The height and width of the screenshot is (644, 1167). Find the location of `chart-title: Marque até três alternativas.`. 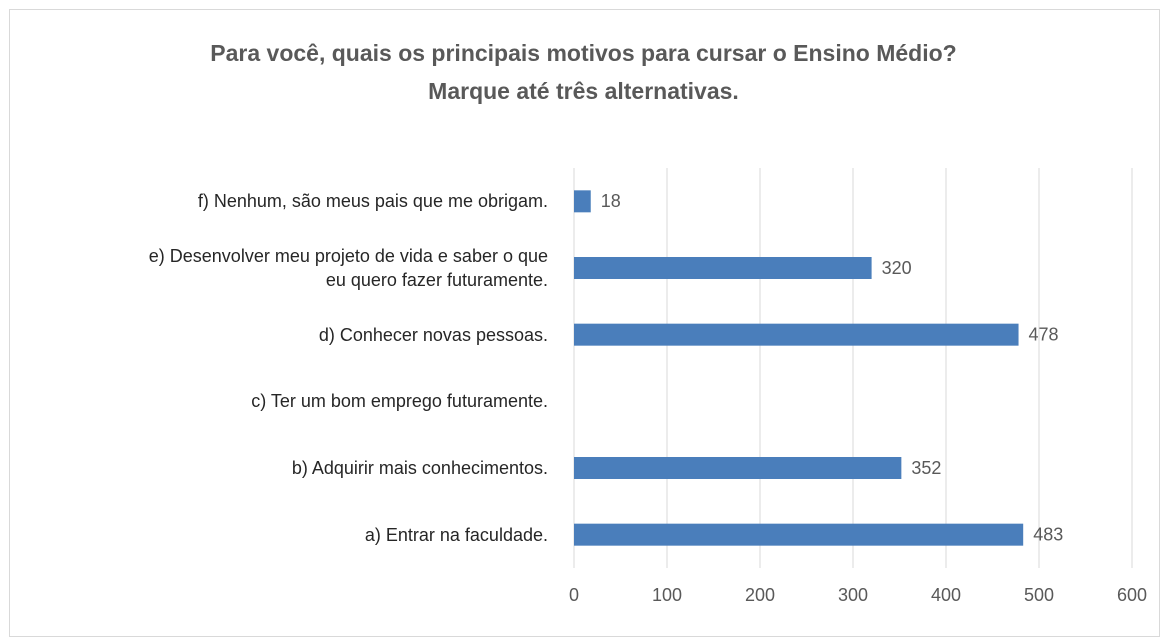

chart-title: Marque até três alternativas. is located at coordinates (583, 91).